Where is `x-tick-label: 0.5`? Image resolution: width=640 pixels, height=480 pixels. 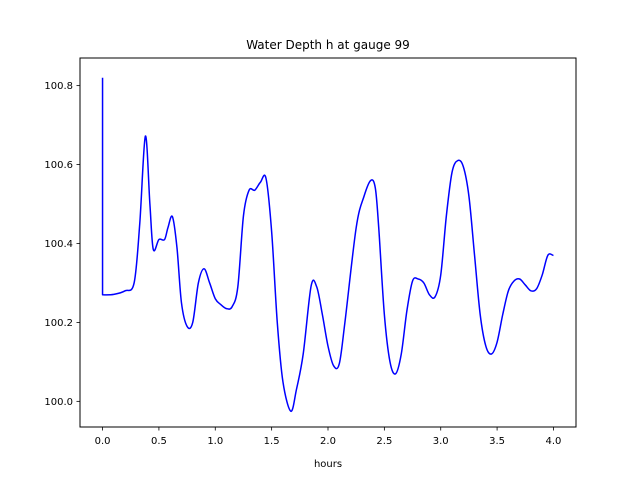
x-tick-label: 0.5 is located at coordinates (159, 441).